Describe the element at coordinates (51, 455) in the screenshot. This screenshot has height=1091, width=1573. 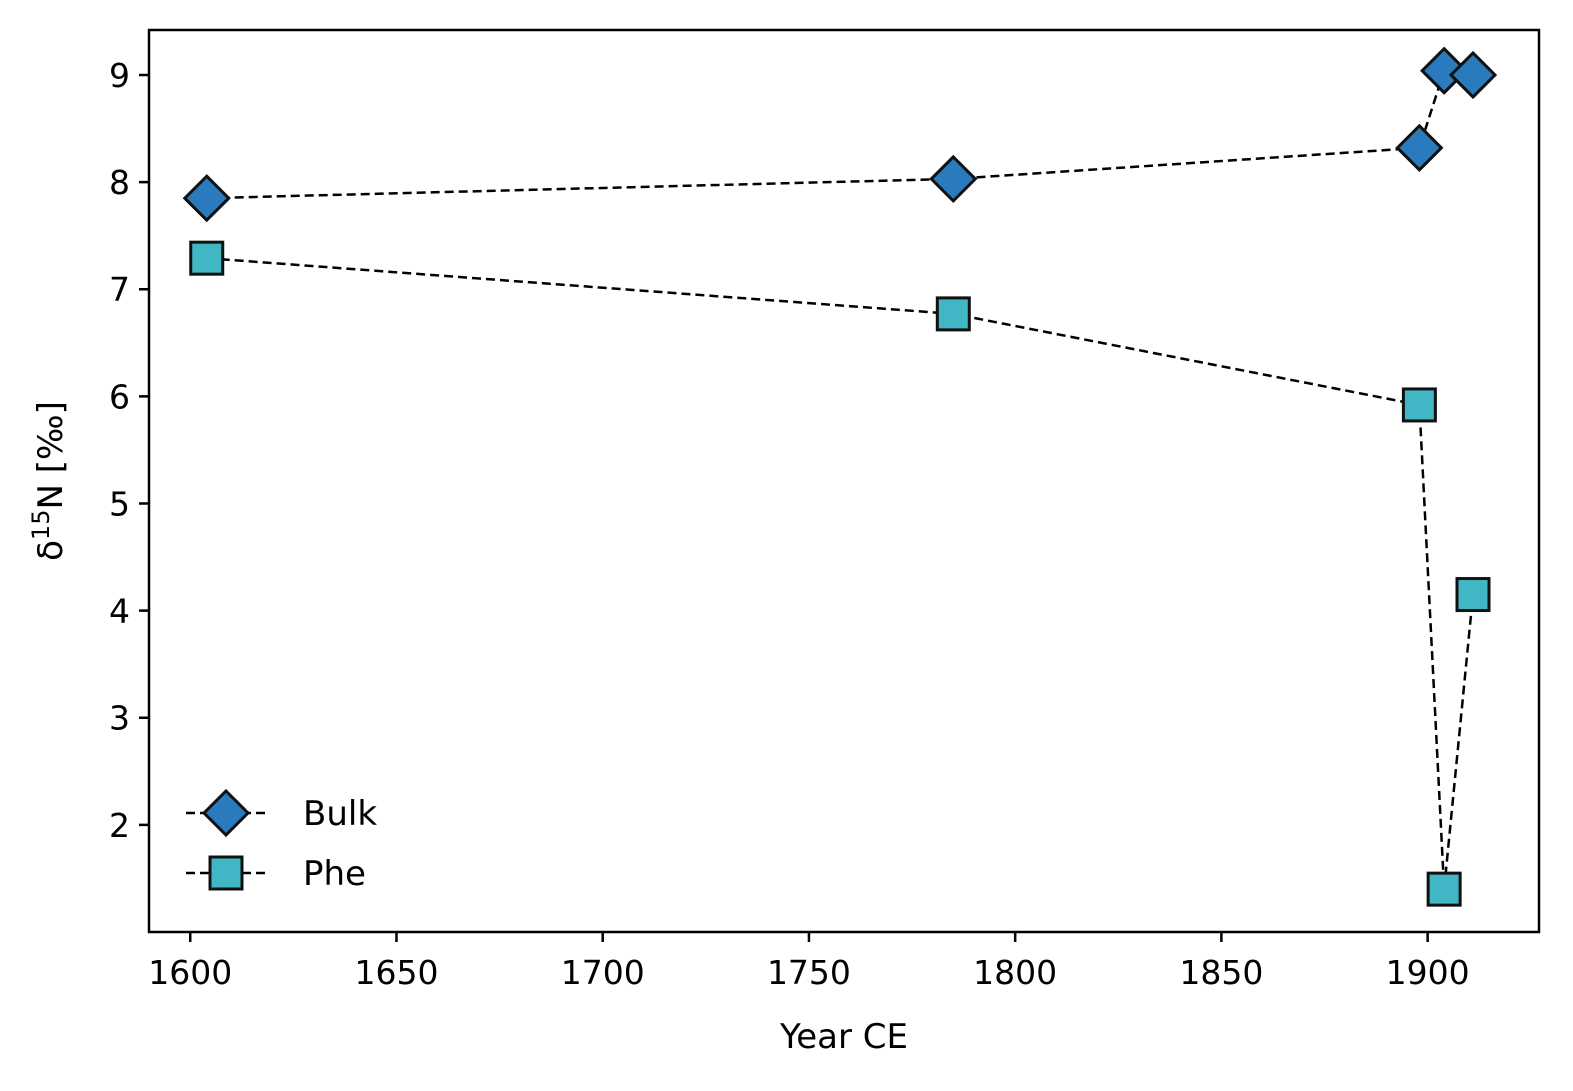
I see `y-axis-label-rest: N [‰]` at that location.